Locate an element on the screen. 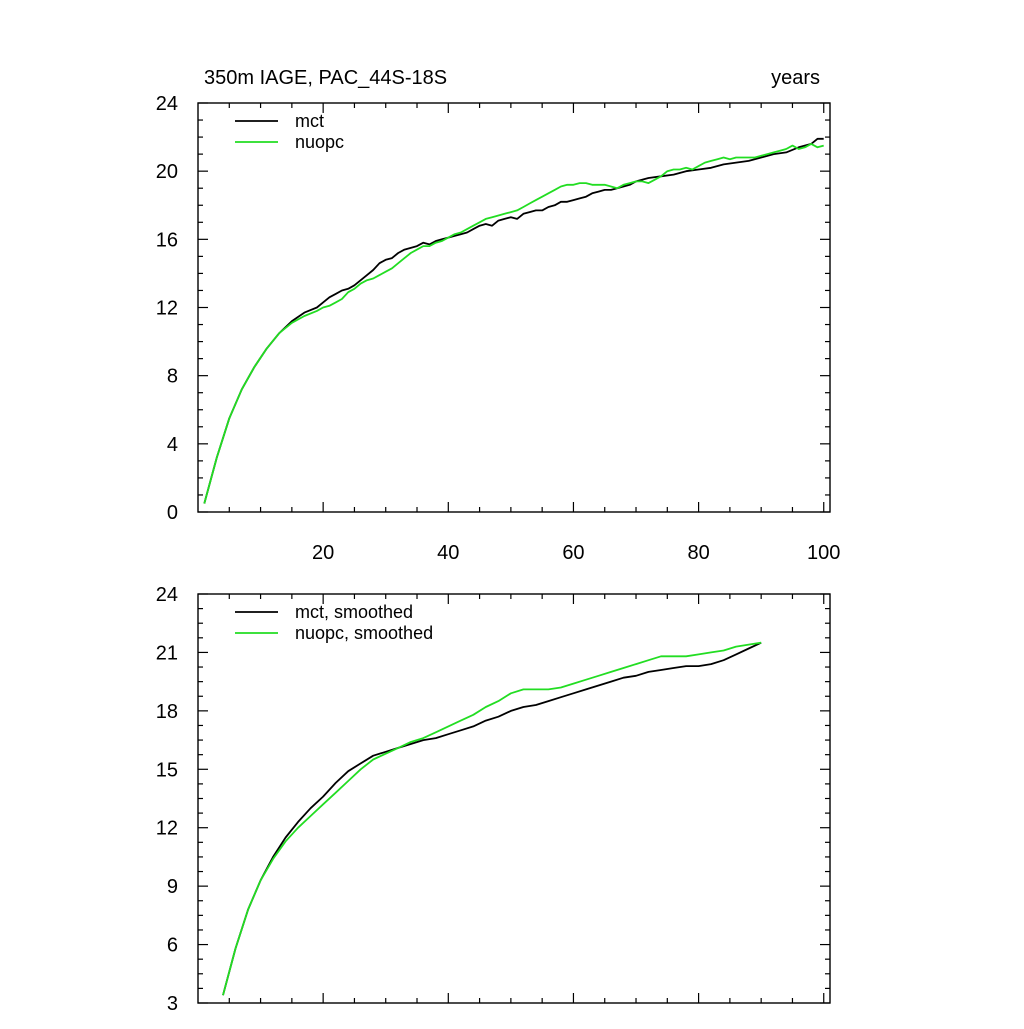 The image size is (1024, 1029). y-tick-label: 4 is located at coordinates (172, 445).